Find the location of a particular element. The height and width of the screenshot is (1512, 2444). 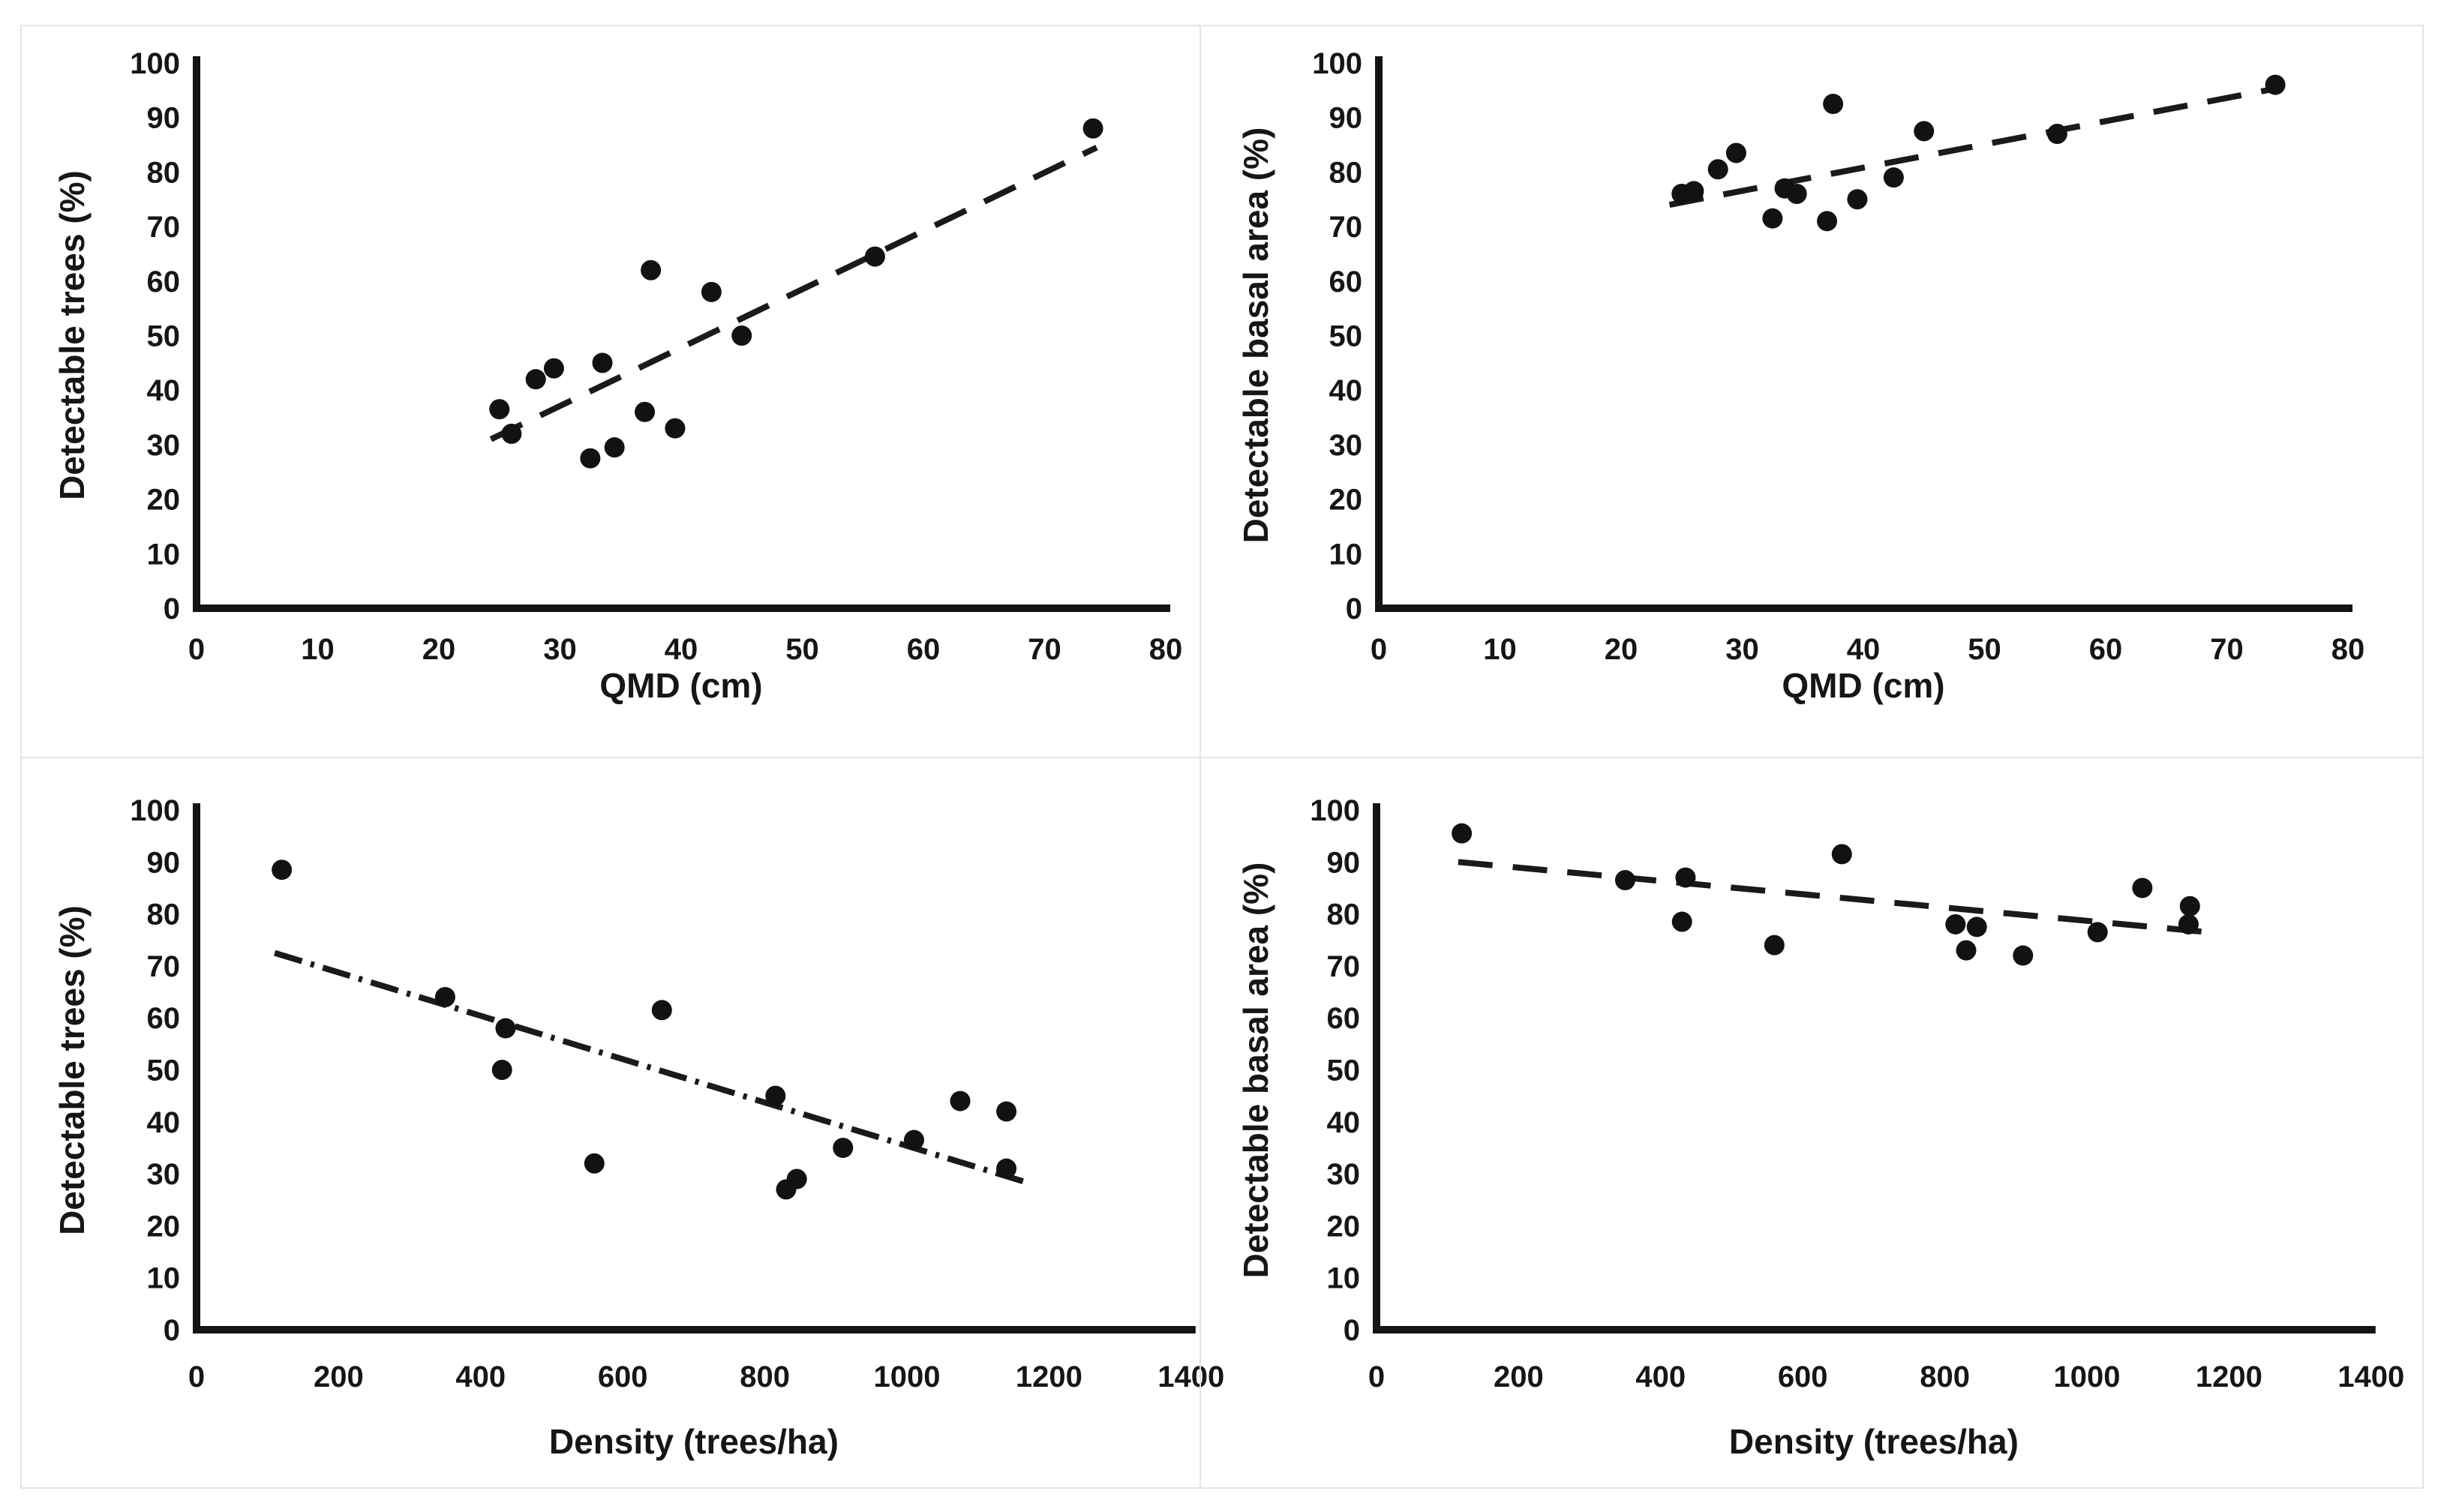

x-tick-label: 400 is located at coordinates (1660, 1377).